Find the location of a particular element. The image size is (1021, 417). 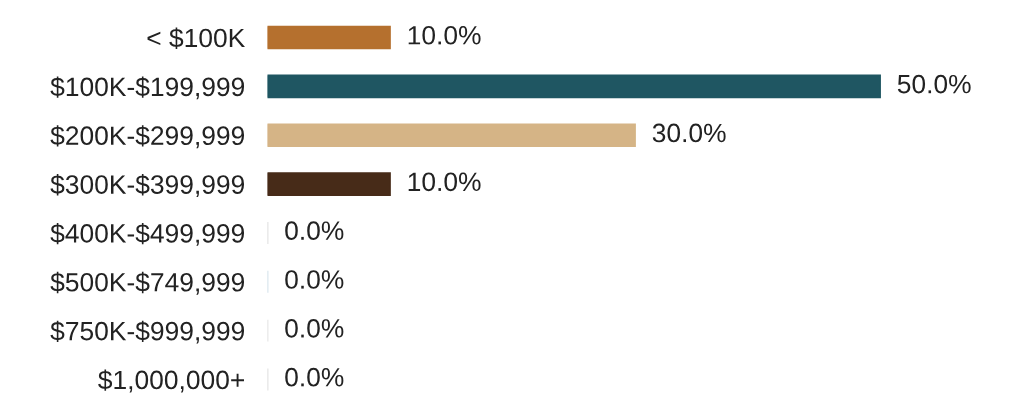

y-tick-label: $200K-$299,999 is located at coordinates (147, 137).